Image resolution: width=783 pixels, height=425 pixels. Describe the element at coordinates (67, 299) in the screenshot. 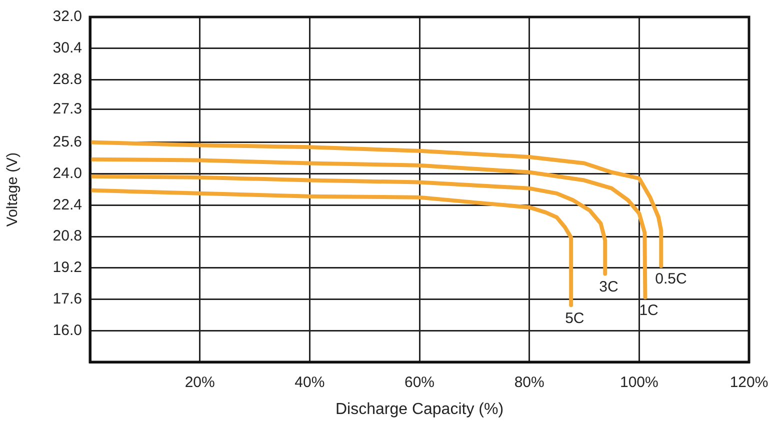

I see `y-tick-label: 17.6` at that location.